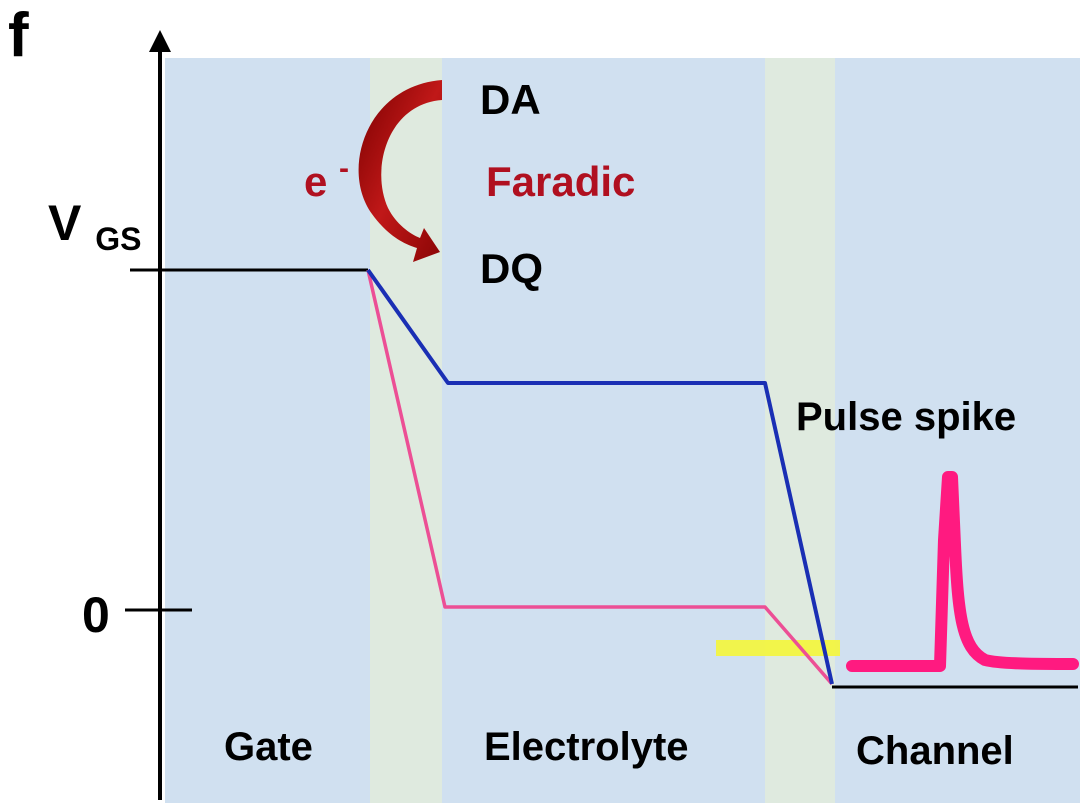  What do you see at coordinates (906, 417) in the screenshot?
I see `pulse-spike-label: Pulse spike` at bounding box center [906, 417].